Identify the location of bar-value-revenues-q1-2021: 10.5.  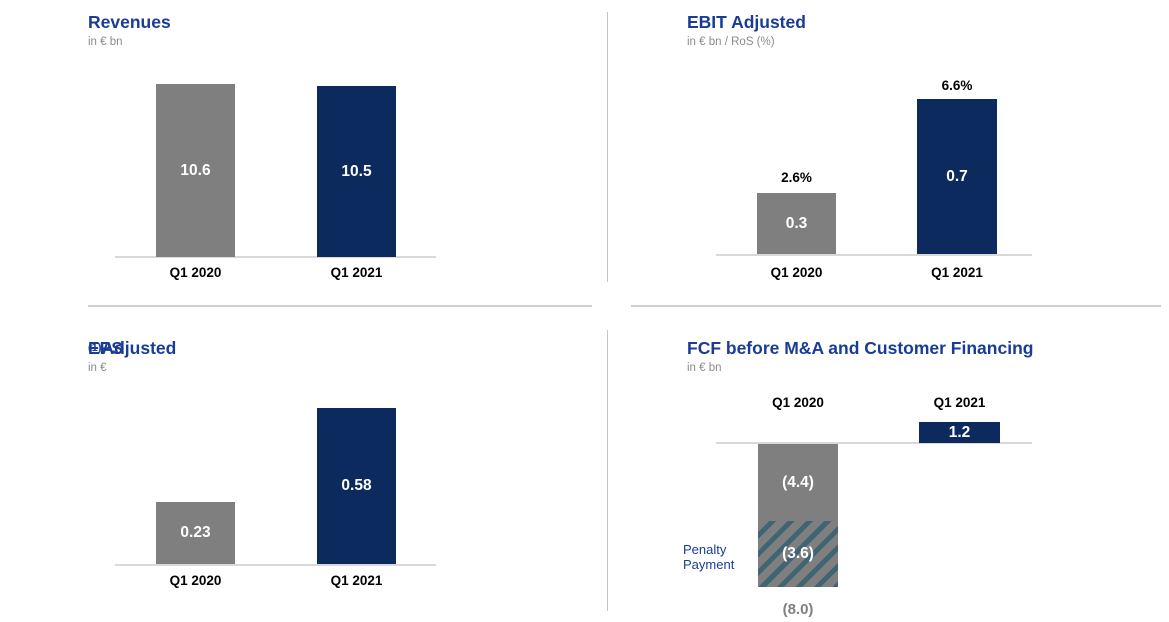
(356, 171).